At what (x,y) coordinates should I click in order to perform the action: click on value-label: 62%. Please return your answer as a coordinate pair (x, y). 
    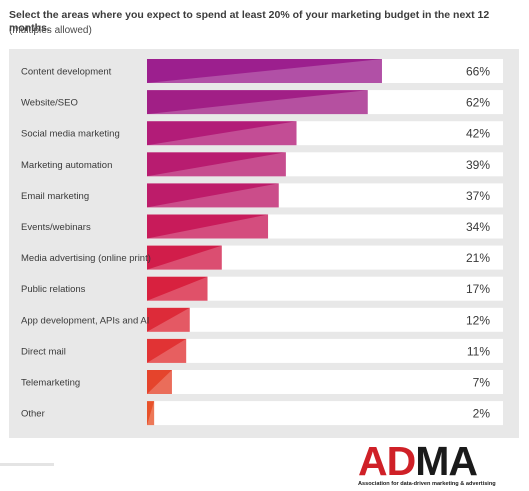
    Looking at the image, I should click on (478, 103).